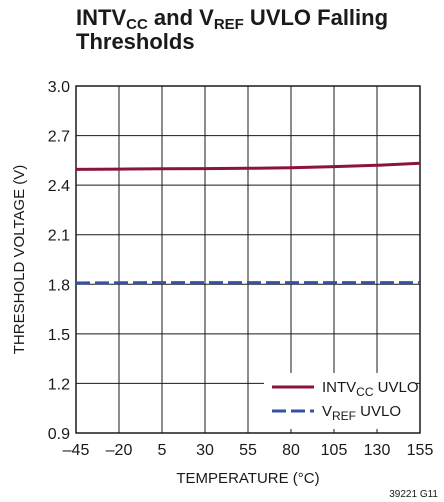 Image resolution: width=444 pixels, height=502 pixels. I want to click on chart-title: INTVCC and VREF UVLO Falling Thresholds, so click(232, 29).